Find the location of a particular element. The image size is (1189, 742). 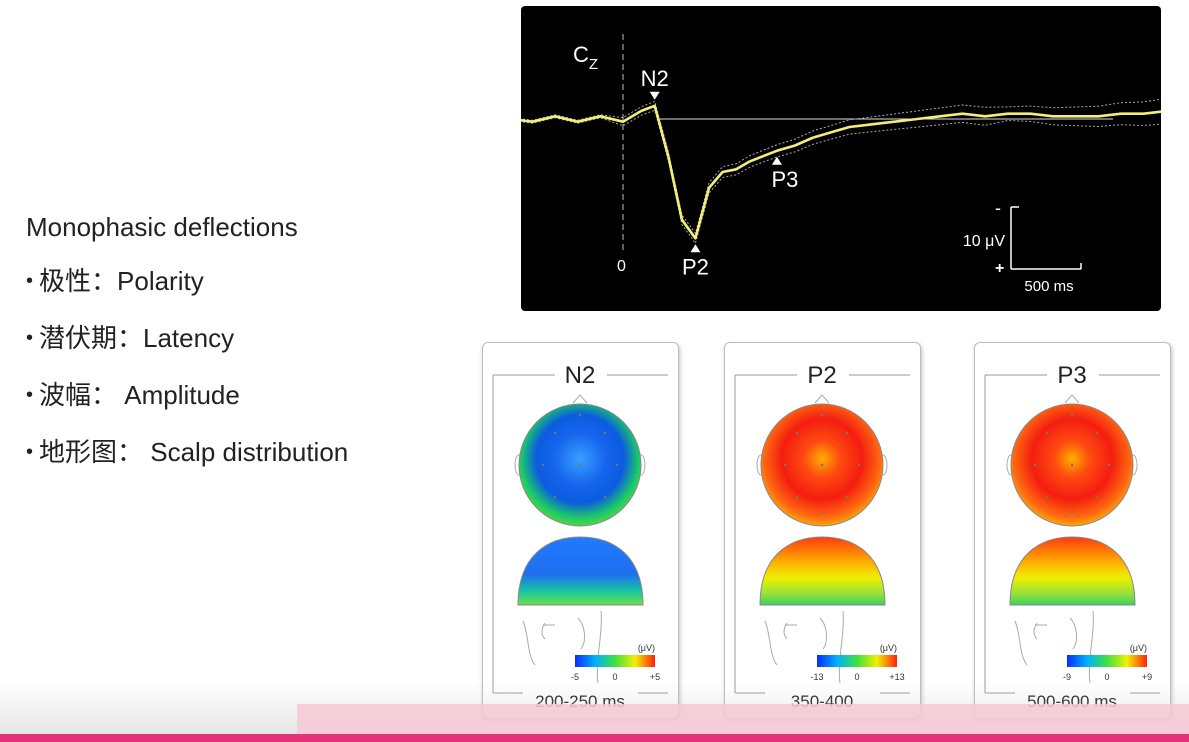

color-scale-bar: (μV) -13 0 +13 is located at coordinates (857, 662).